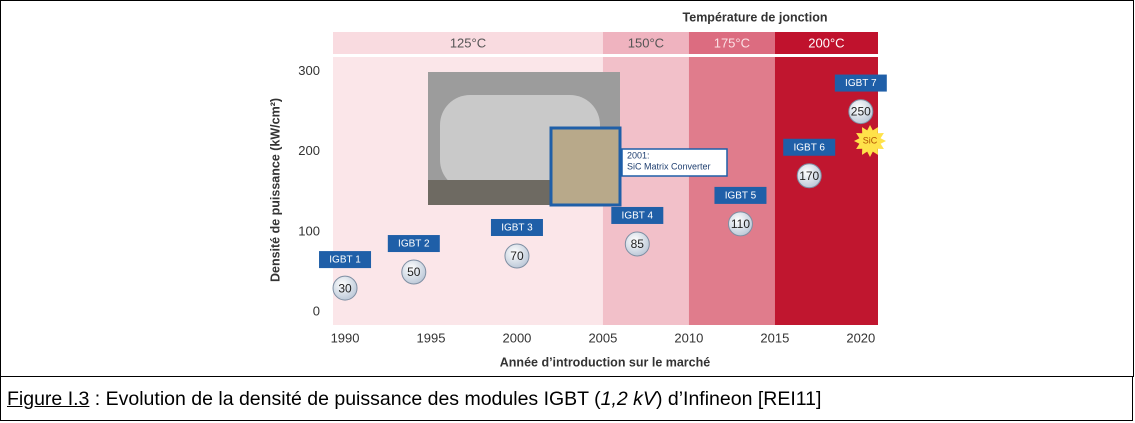 The height and width of the screenshot is (423, 1135). I want to click on point-label: IGBT 2, so click(414, 244).